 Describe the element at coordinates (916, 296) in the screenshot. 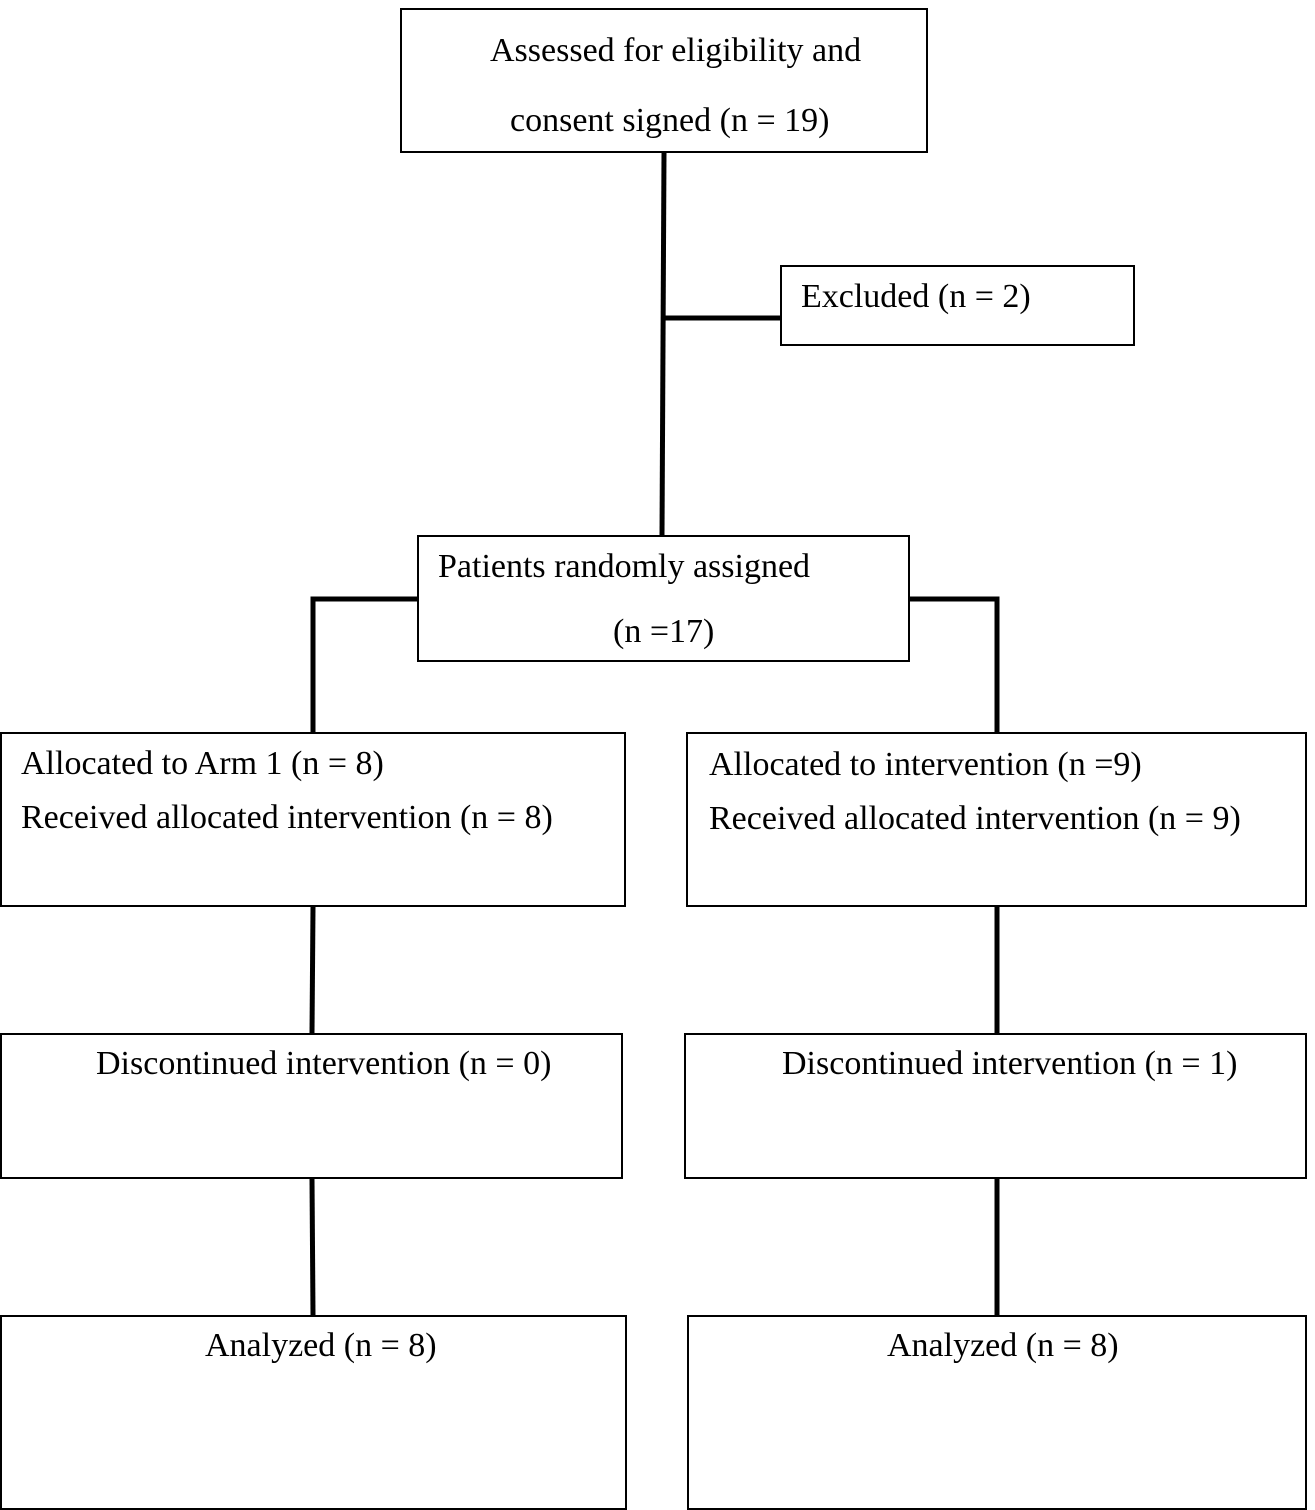

I see `excluded-label: Excluded (n = 2)` at that location.